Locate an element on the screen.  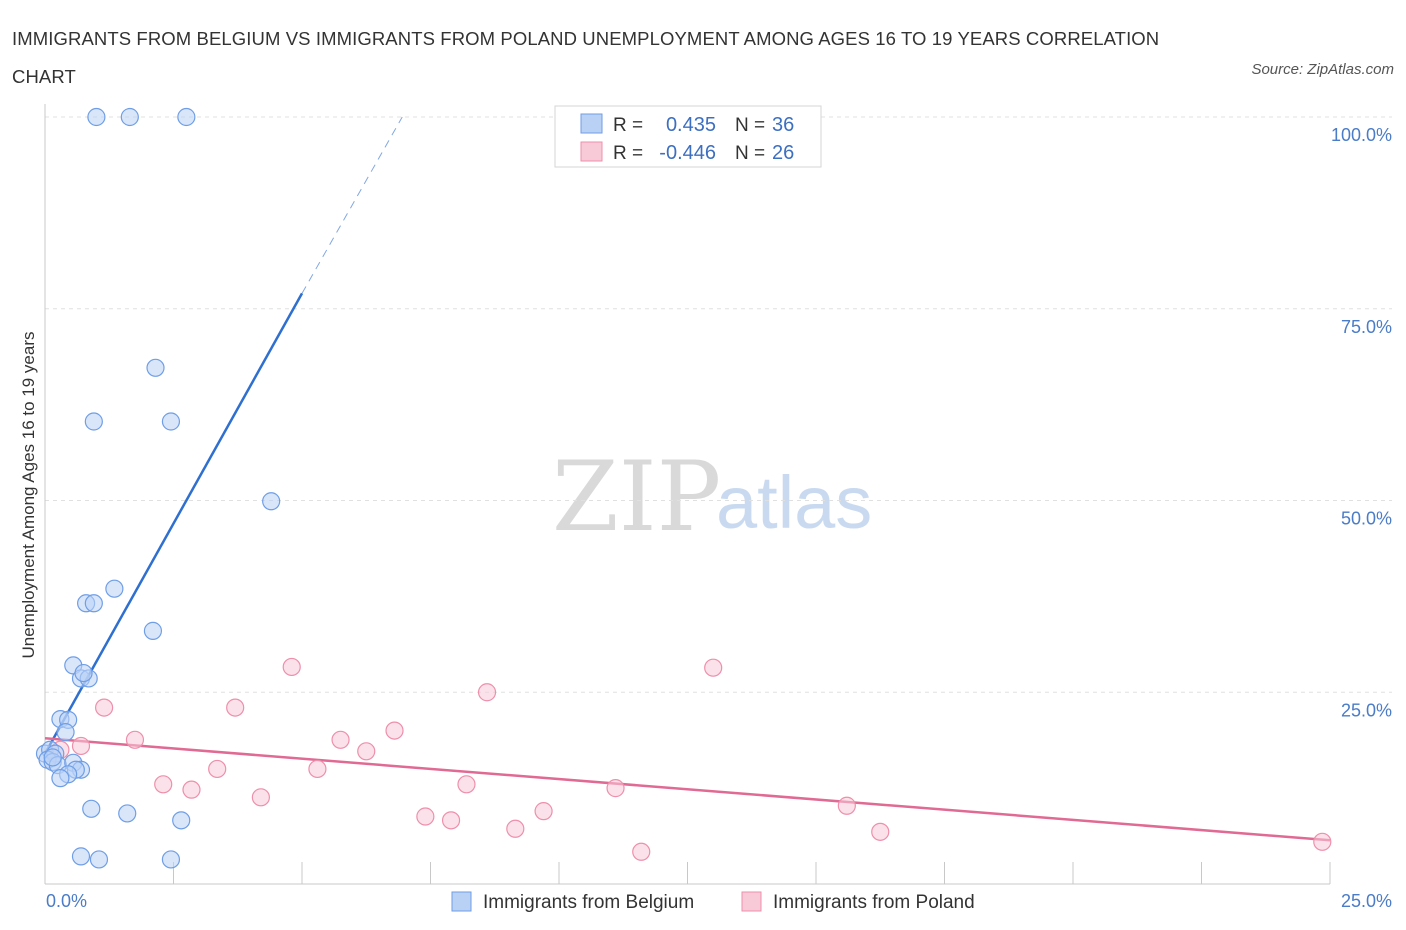
y-tick-label: 75.0% is located at coordinates (1366, 327).